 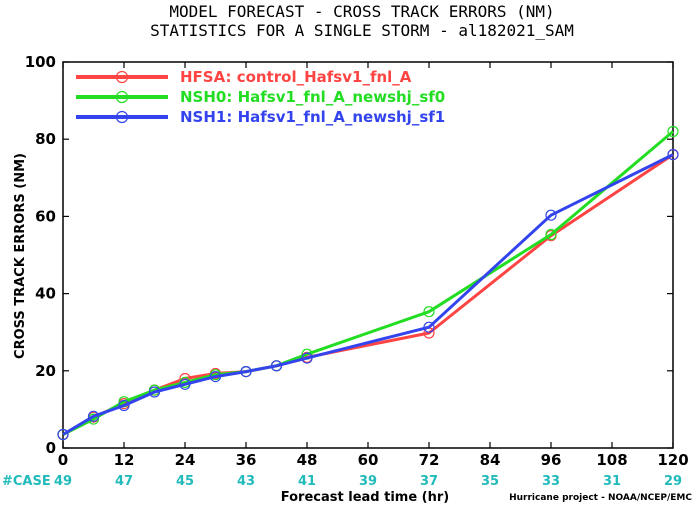 I want to click on case-count: 37, so click(x=429, y=481).